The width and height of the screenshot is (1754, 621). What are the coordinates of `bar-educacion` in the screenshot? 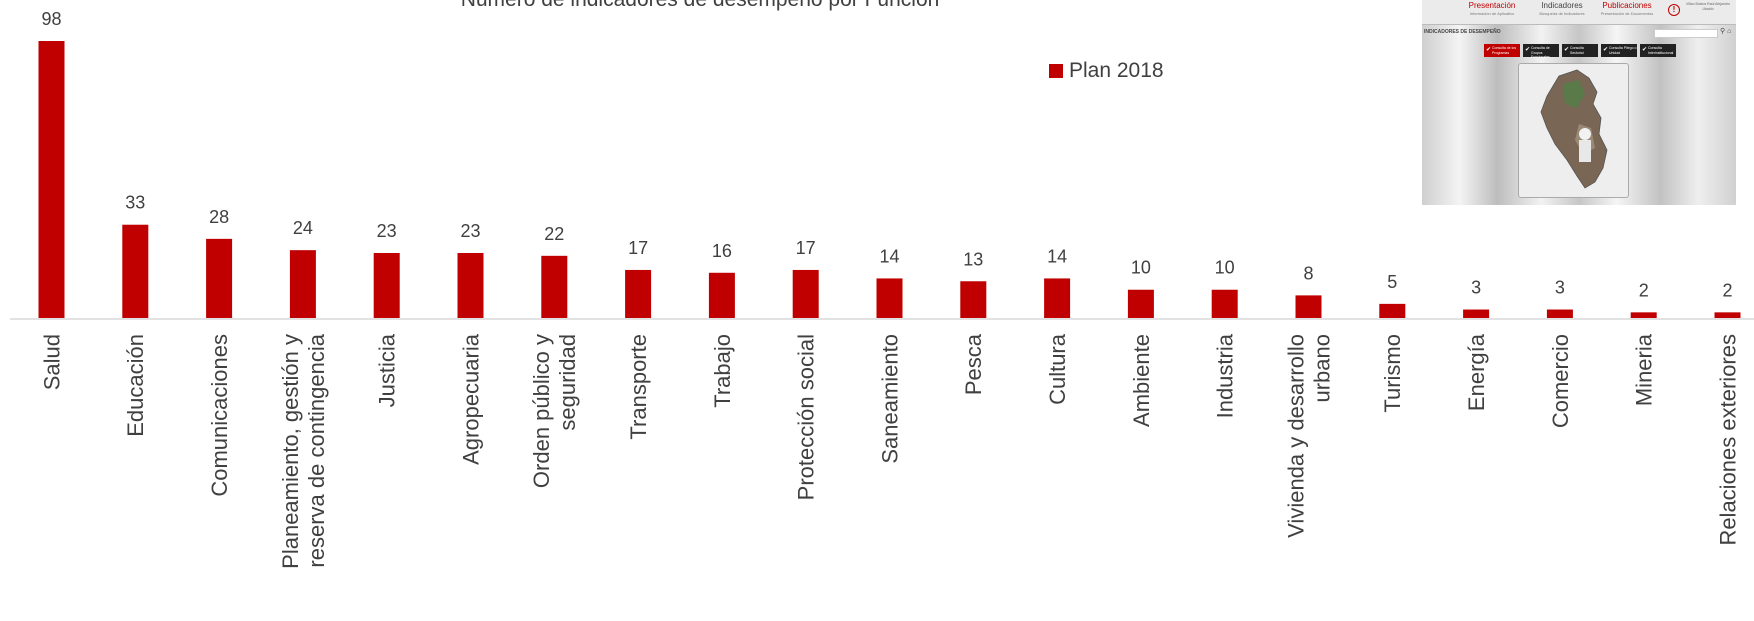 It's located at (135, 271).